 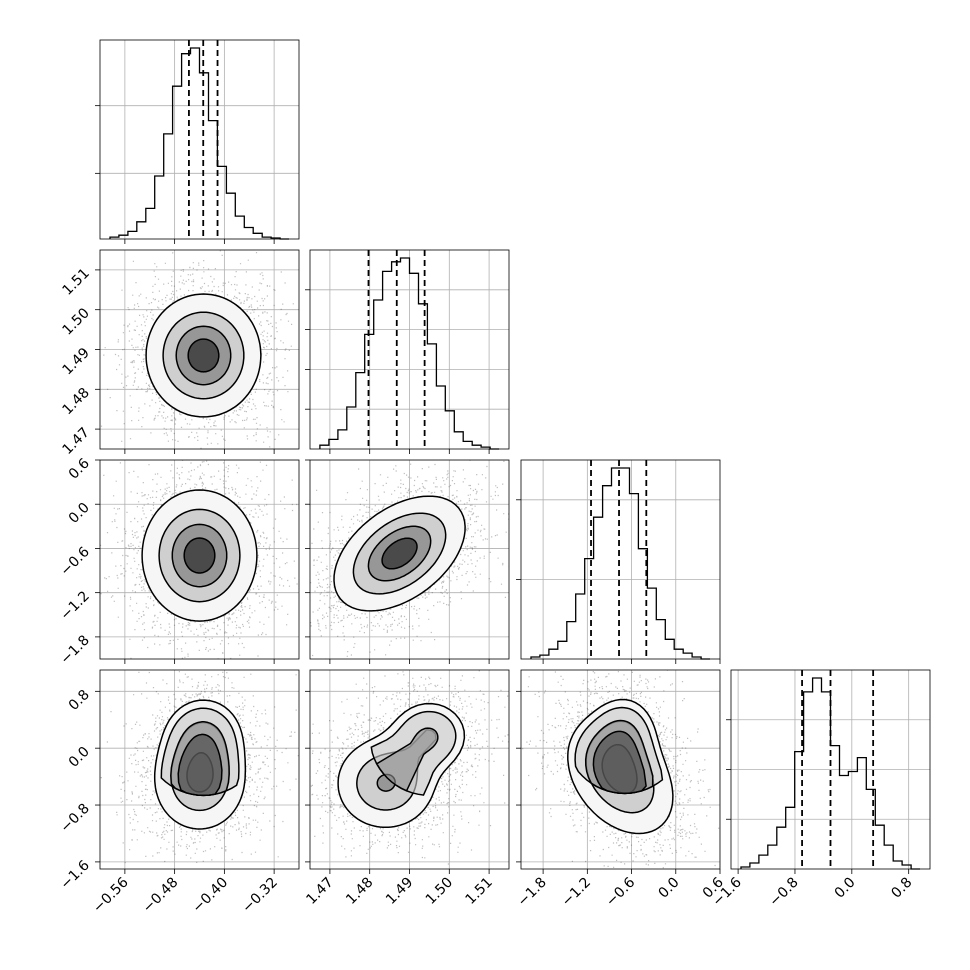 I want to click on x-tick-label: 0.8, so click(x=901, y=888).